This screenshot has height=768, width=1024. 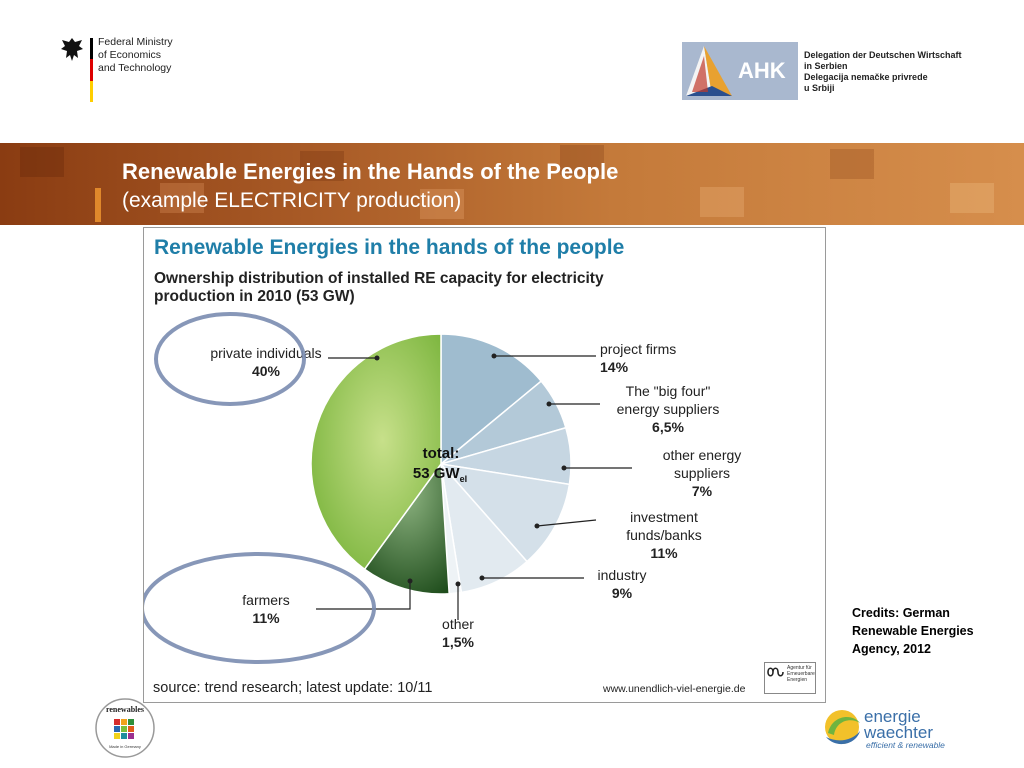 I want to click on agency-logo: Agentur für Erneuerbare Energien, so click(x=790, y=678).